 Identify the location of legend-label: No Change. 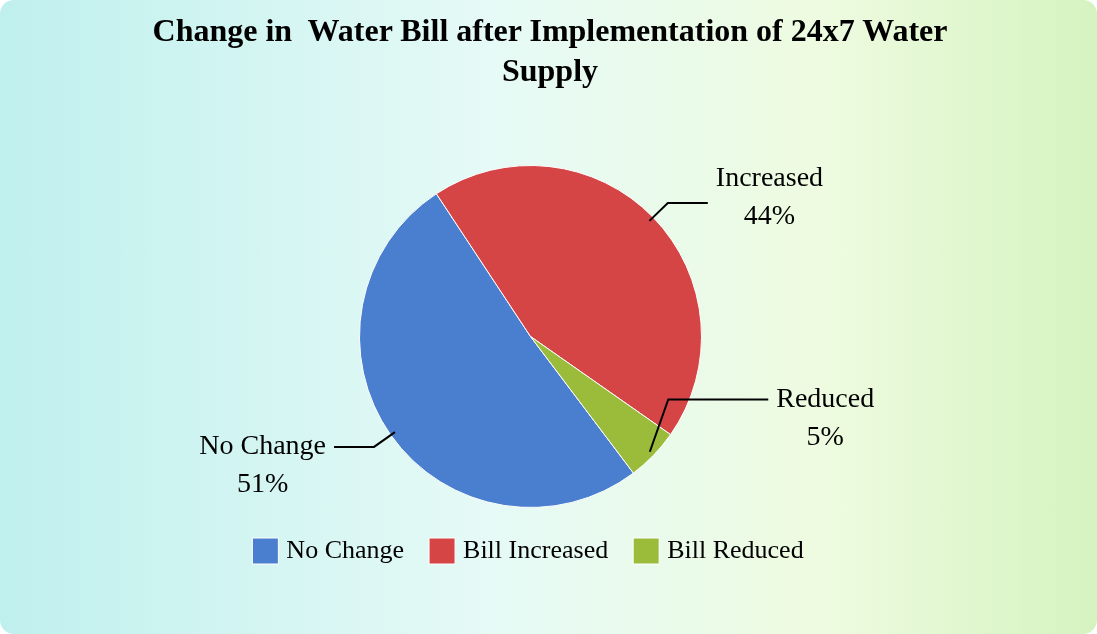
(345, 549).